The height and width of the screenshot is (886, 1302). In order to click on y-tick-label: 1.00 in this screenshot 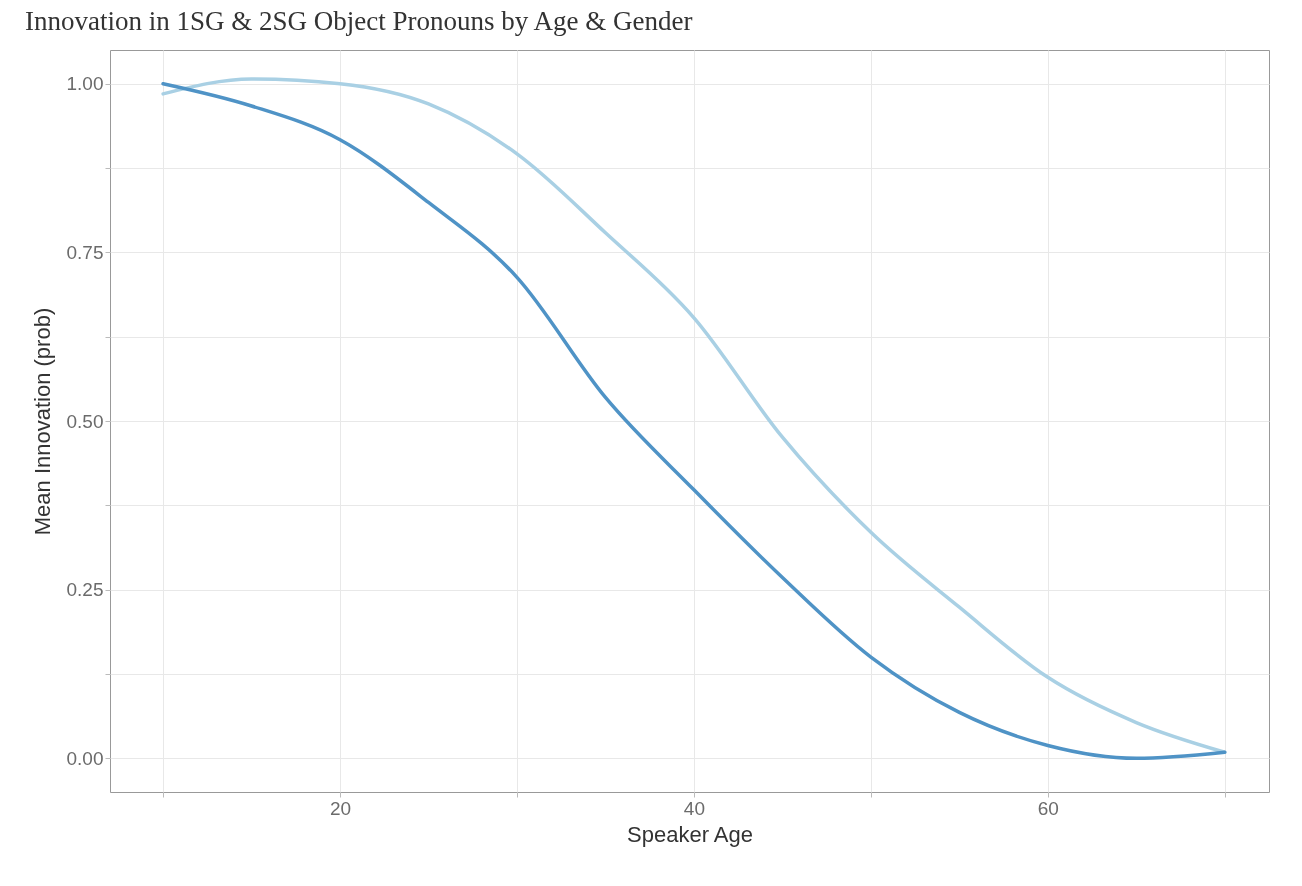, I will do `click(85, 84)`.